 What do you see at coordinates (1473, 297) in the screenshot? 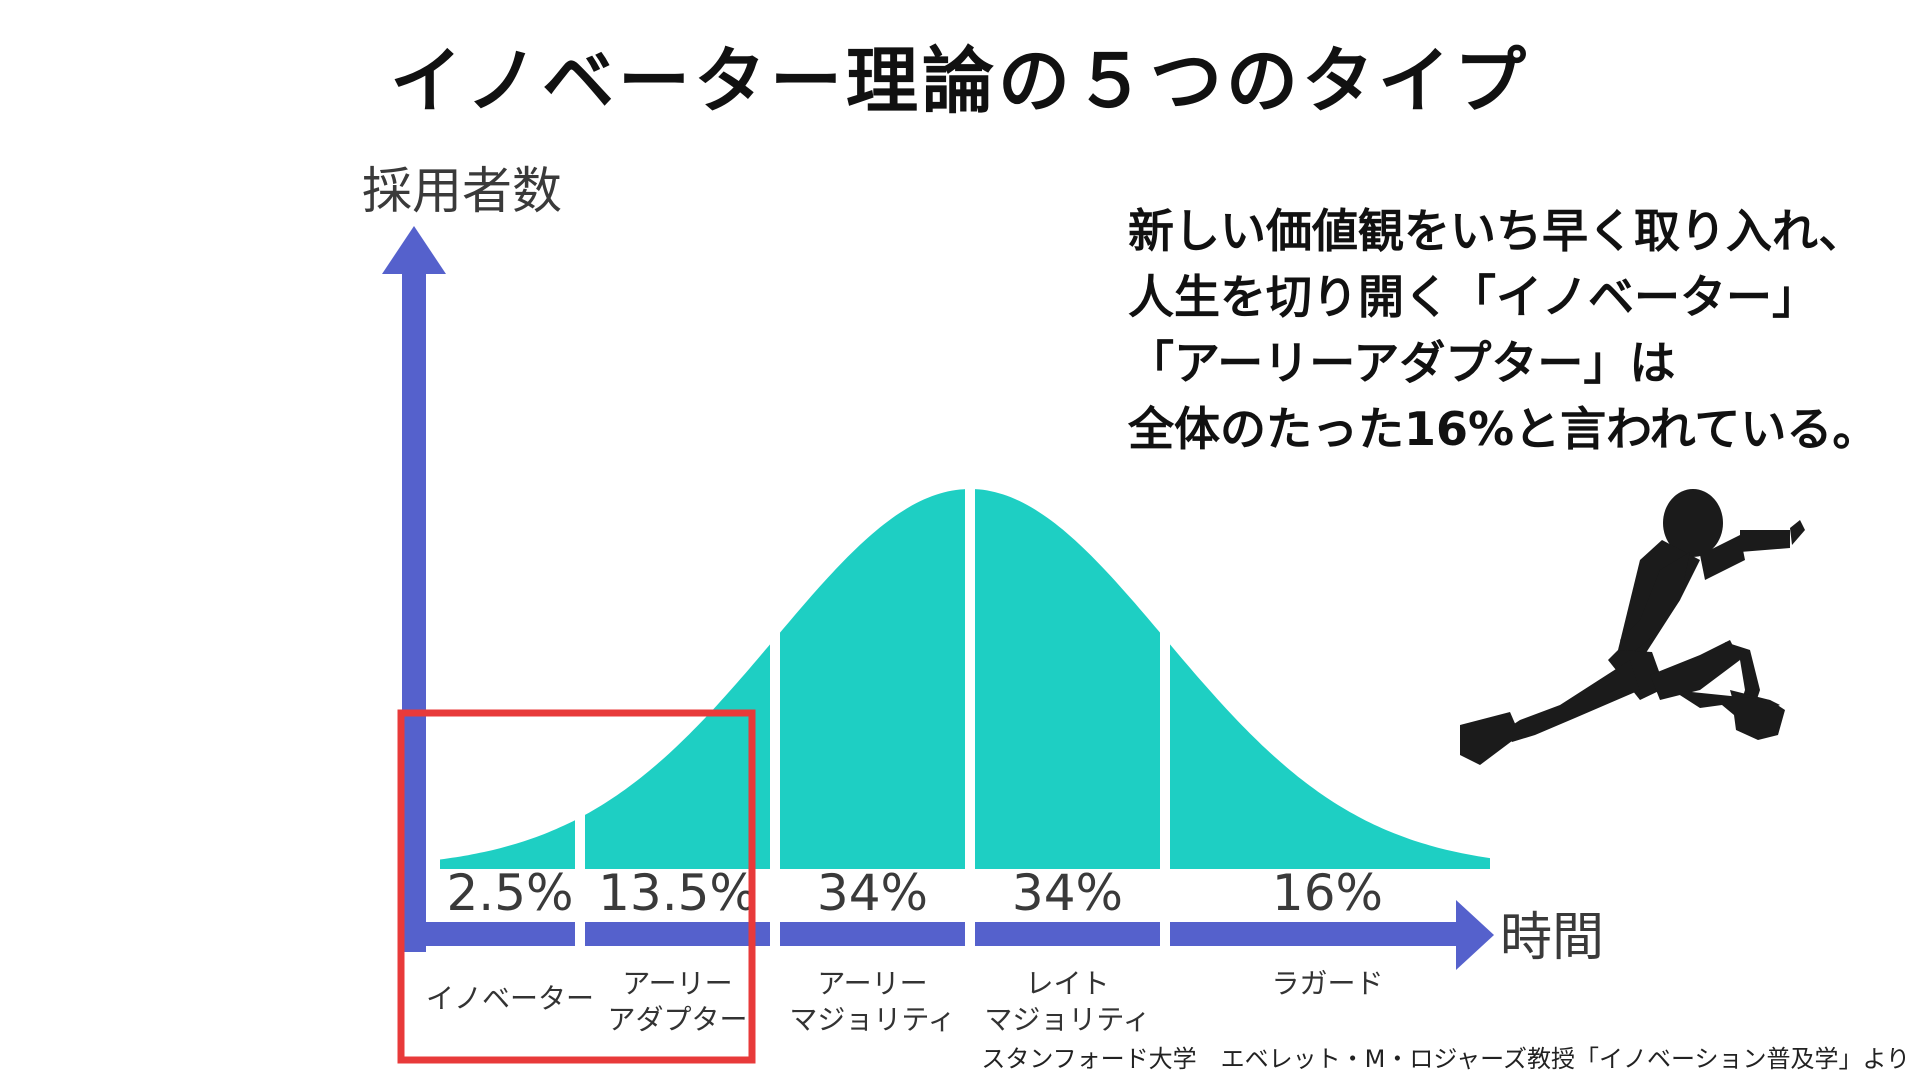
I see `callout-line: 人生を切り開く「イノベーター」` at bounding box center [1473, 297].